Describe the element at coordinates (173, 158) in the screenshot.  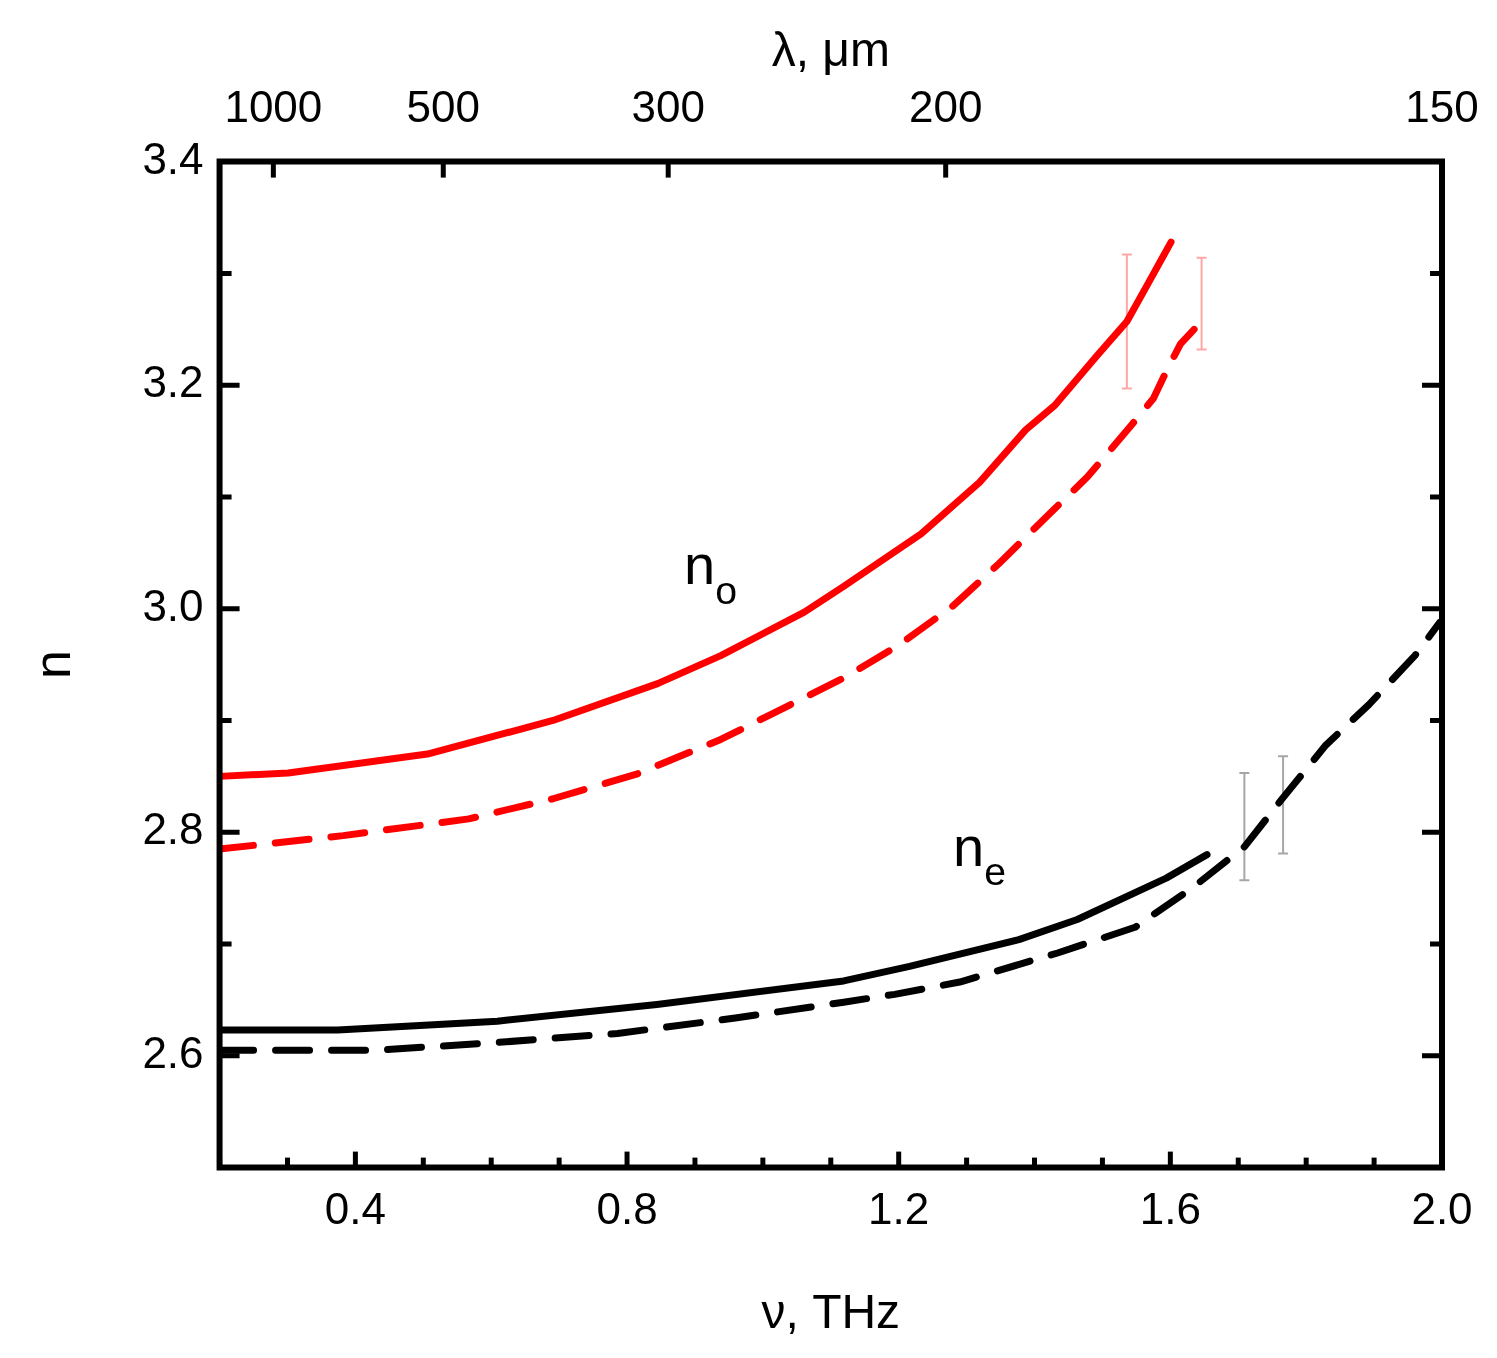
I see `y-tick-label: 3.4` at that location.